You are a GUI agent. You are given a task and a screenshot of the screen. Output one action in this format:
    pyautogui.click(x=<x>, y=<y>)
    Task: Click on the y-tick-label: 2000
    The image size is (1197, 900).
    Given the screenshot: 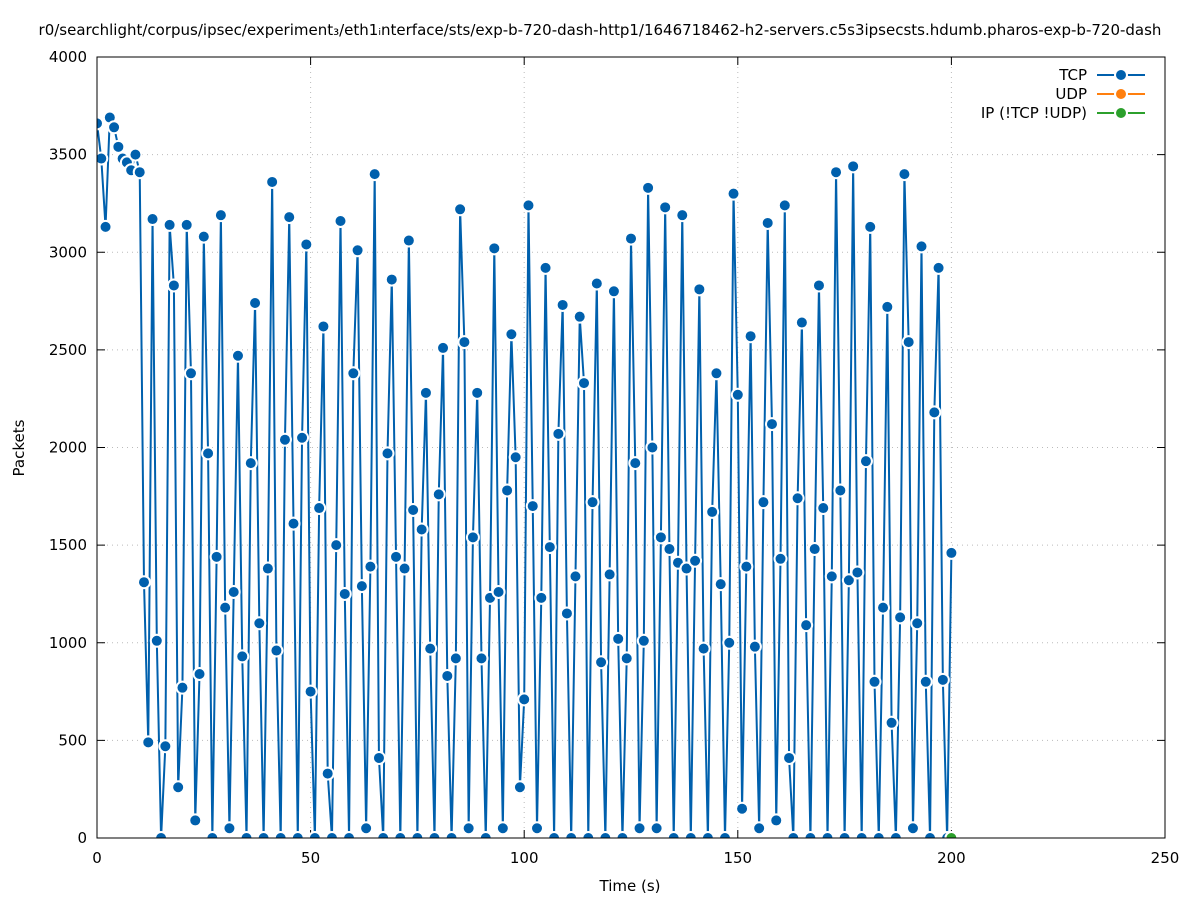 What is the action you would take?
    pyautogui.click(x=68, y=448)
    